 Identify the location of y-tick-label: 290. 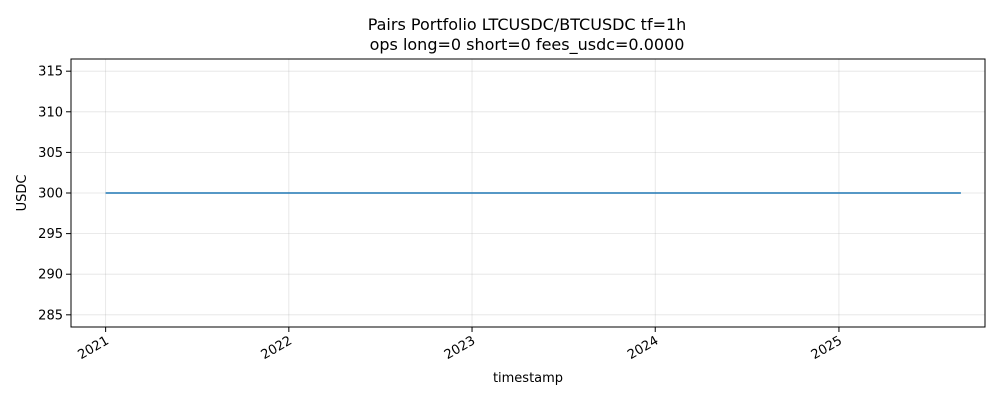
(50, 275).